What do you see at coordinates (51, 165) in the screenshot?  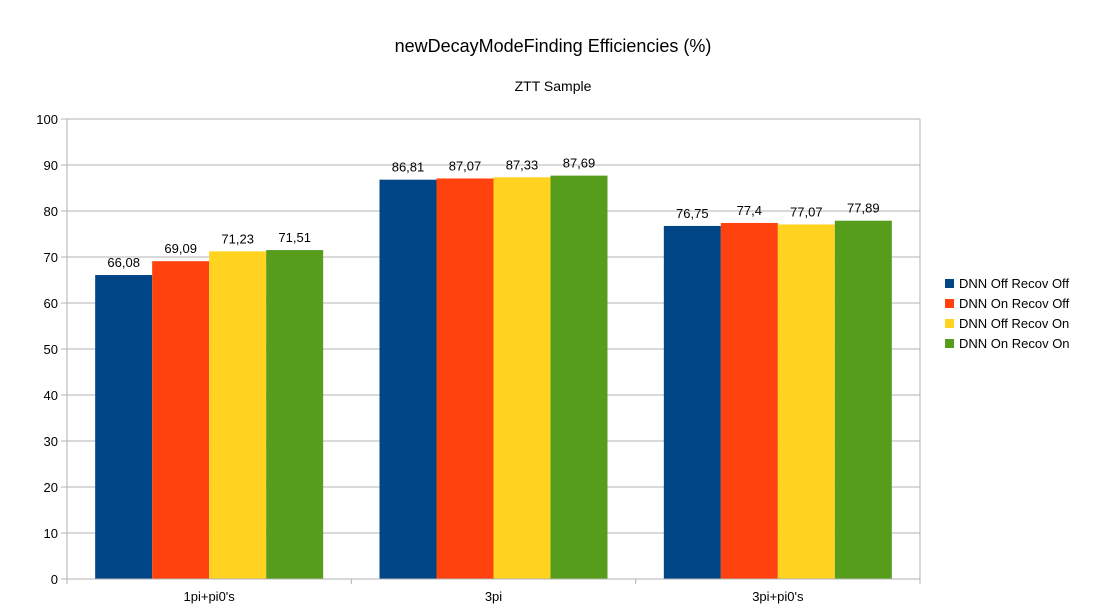 I see `y-tick-label: 90` at bounding box center [51, 165].